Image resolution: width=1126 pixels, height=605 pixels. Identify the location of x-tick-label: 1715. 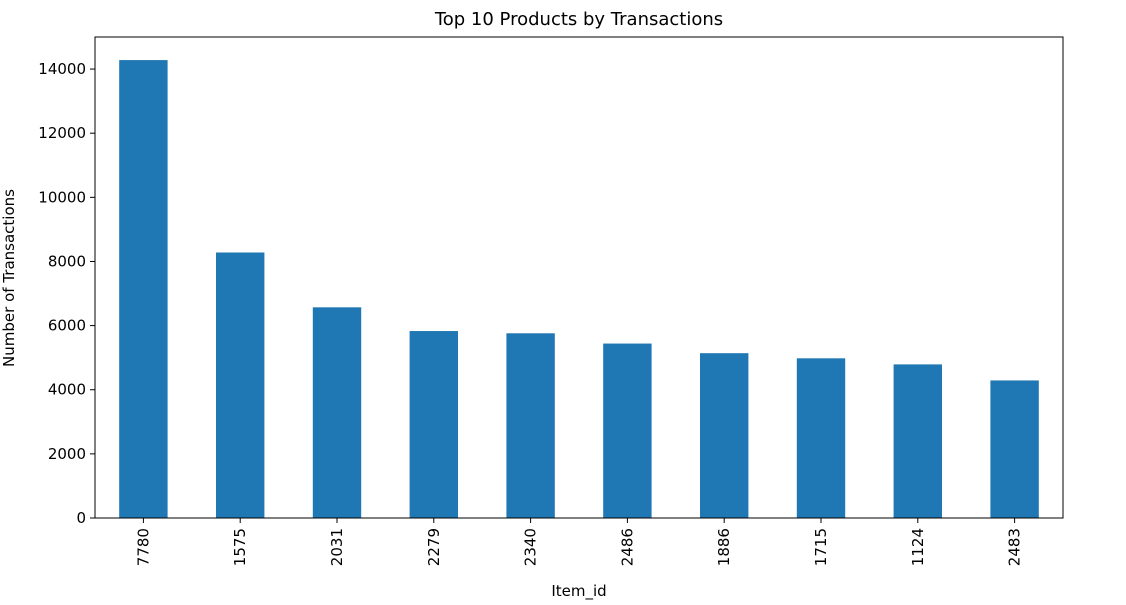
(821, 547).